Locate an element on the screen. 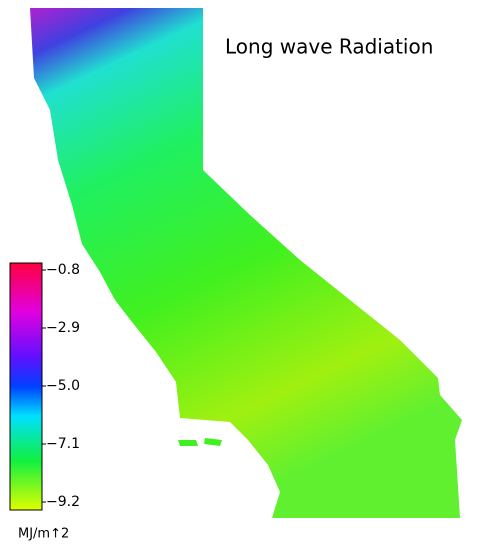 The height and width of the screenshot is (550, 500). colorbar is located at coordinates (26, 386).